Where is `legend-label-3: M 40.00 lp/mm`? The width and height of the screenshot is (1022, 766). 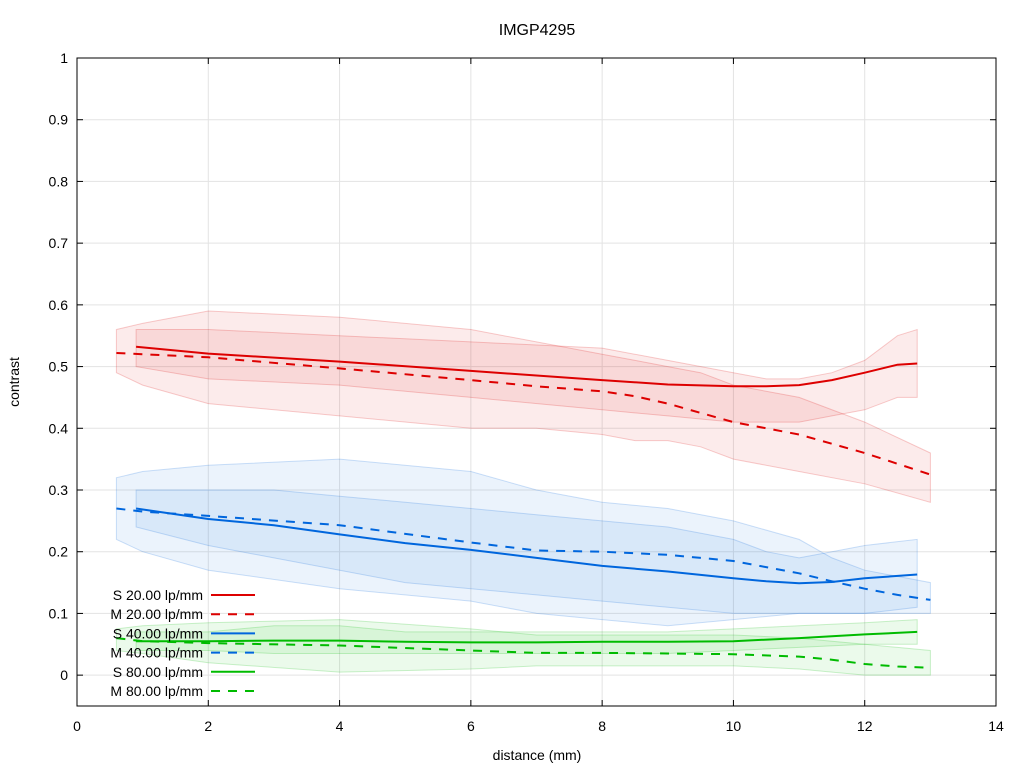
legend-label-3: M 40.00 lp/mm is located at coordinates (156, 653).